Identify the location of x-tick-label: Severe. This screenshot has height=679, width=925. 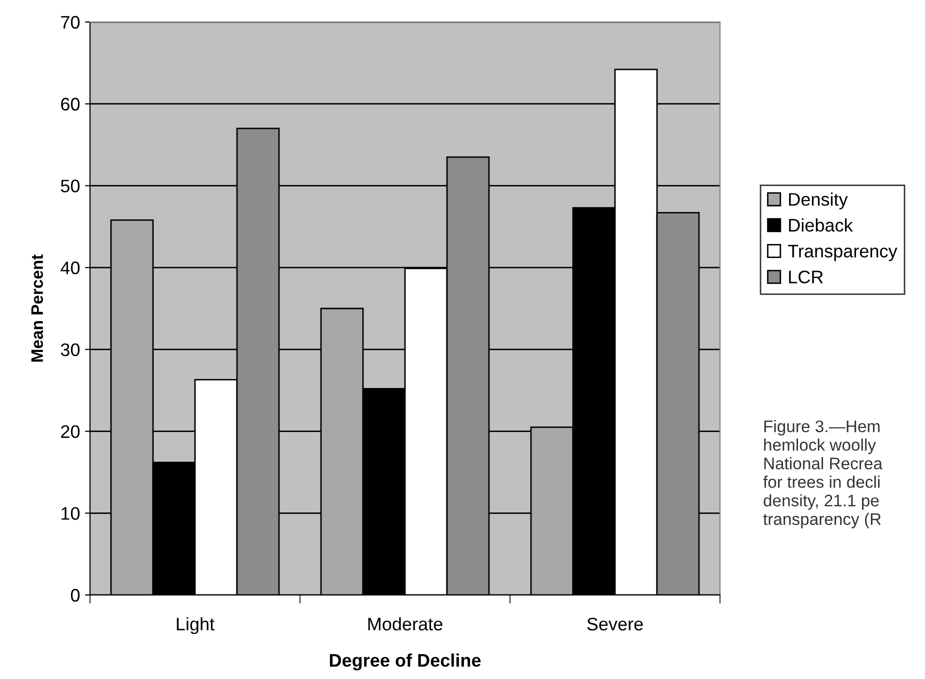
(615, 624).